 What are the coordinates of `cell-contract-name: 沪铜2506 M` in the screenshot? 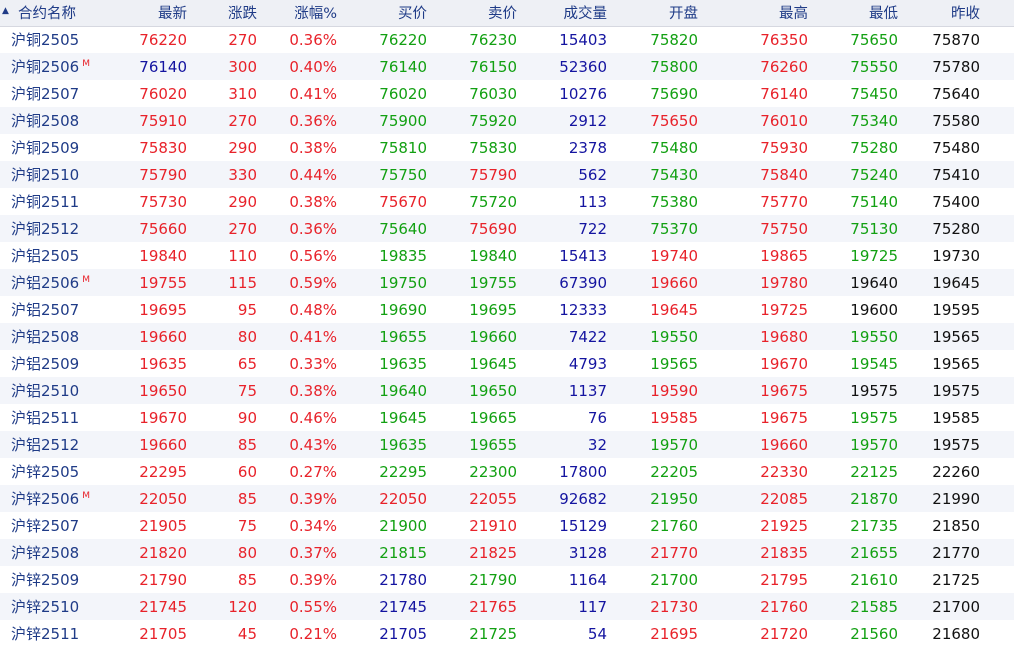 It's located at (50, 66).